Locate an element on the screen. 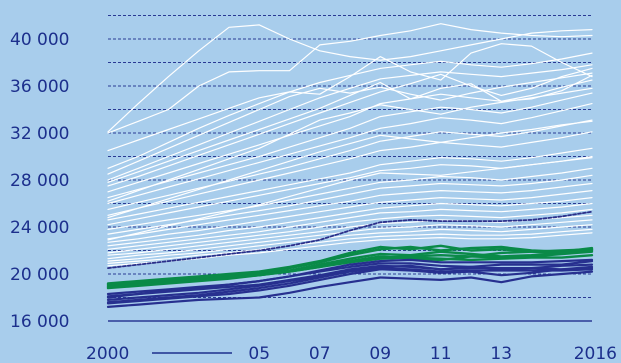 The width and height of the screenshot is (621, 363). x-tick-label: 07 is located at coordinates (320, 353).